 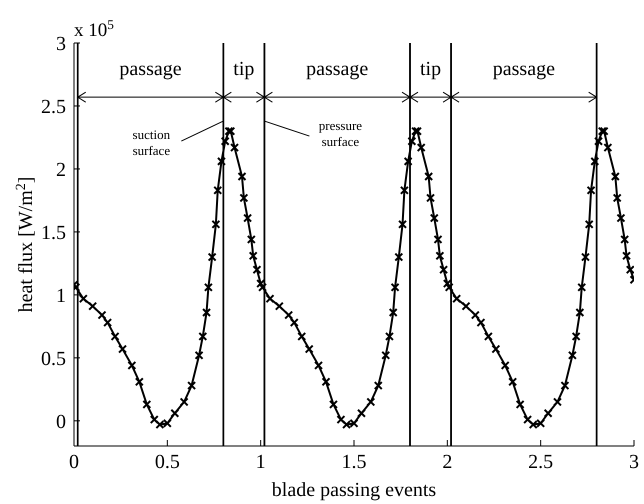 What do you see at coordinates (634, 462) in the screenshot?
I see `x-tick-label: 3` at bounding box center [634, 462].